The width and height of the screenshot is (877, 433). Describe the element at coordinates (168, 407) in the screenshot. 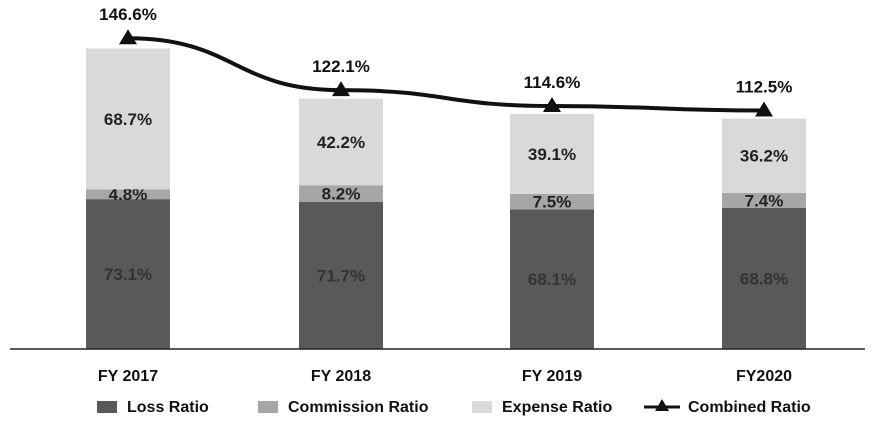

I see `legend-loss-ratio-label: Loss Ratio` at that location.